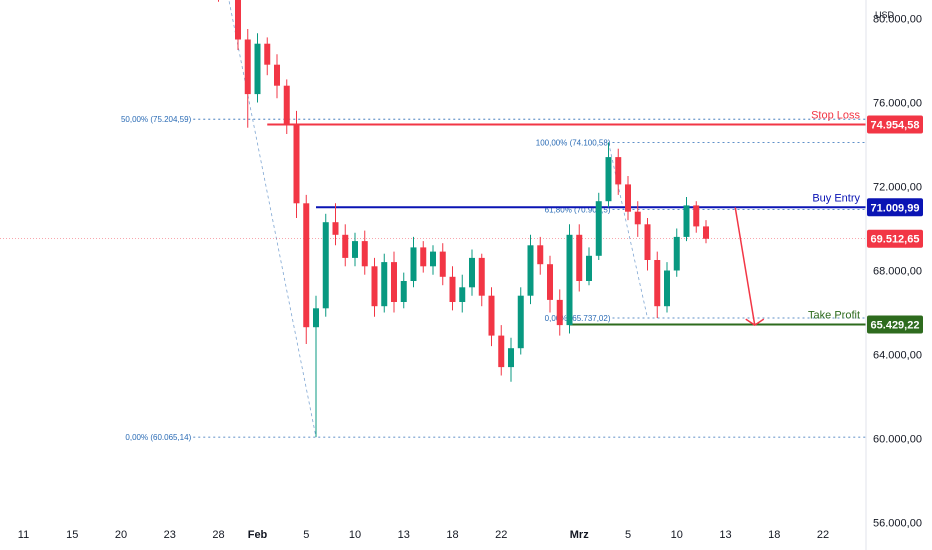 The width and height of the screenshot is (932, 550). Describe the element at coordinates (834, 315) in the screenshot. I see `trade-level-label: Take Profit` at that location.